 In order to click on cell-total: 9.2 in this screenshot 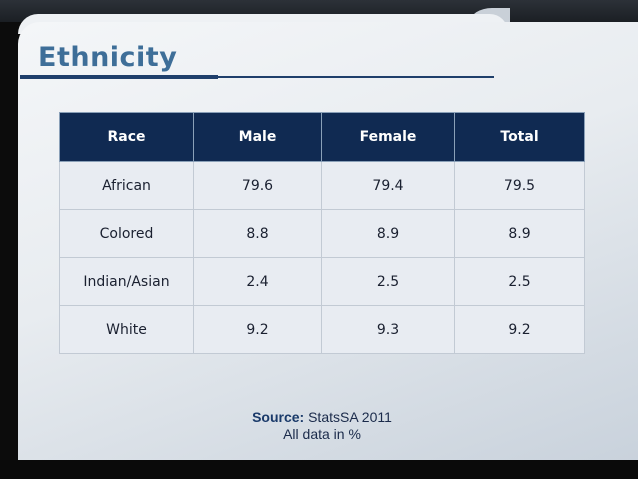, I will do `click(519, 329)`.